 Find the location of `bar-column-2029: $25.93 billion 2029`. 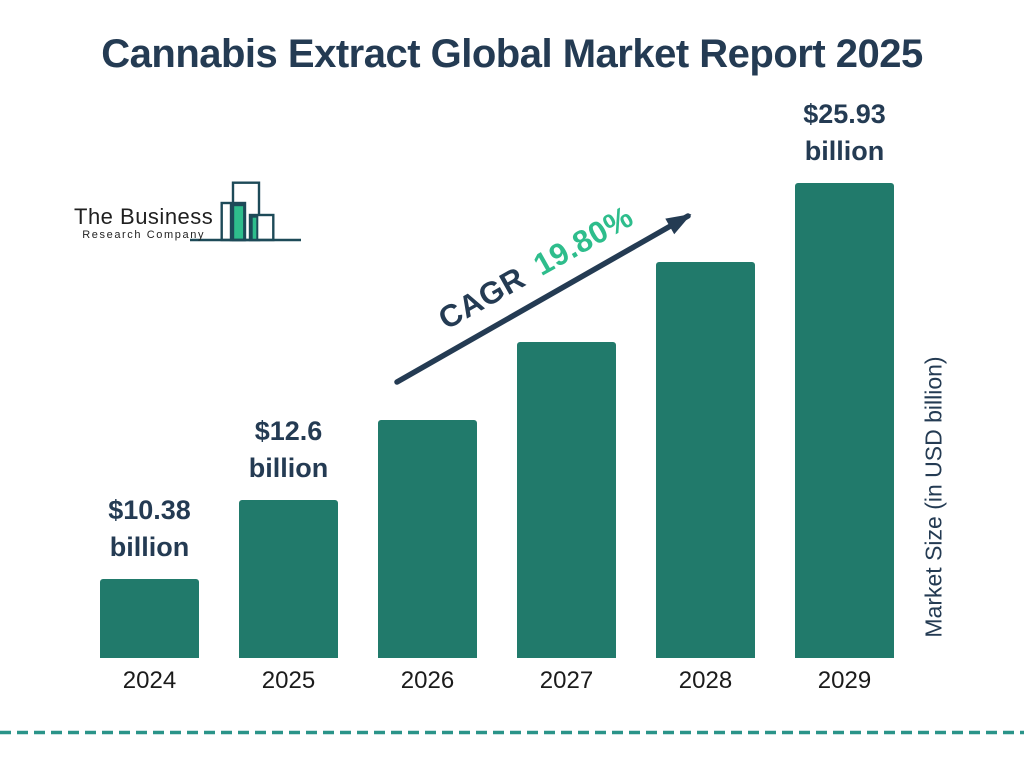

bar-column-2029: $25.93 billion 2029 is located at coordinates (844, 347).